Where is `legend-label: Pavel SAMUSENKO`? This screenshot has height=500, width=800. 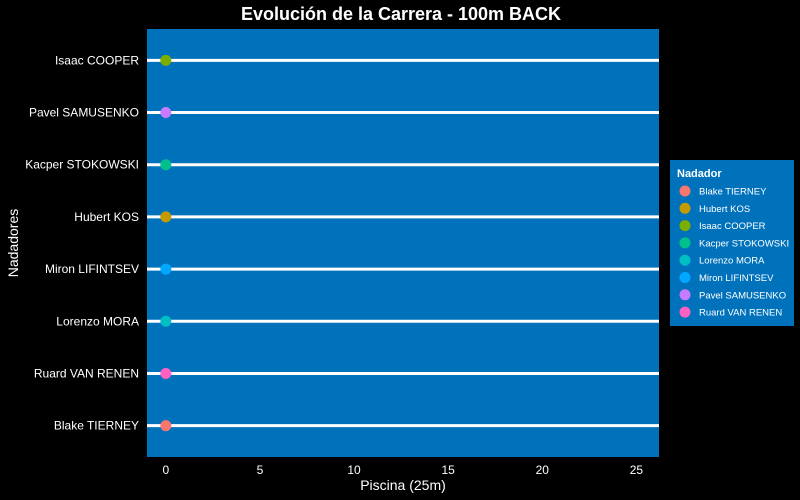 legend-label: Pavel SAMUSENKO is located at coordinates (742, 295).